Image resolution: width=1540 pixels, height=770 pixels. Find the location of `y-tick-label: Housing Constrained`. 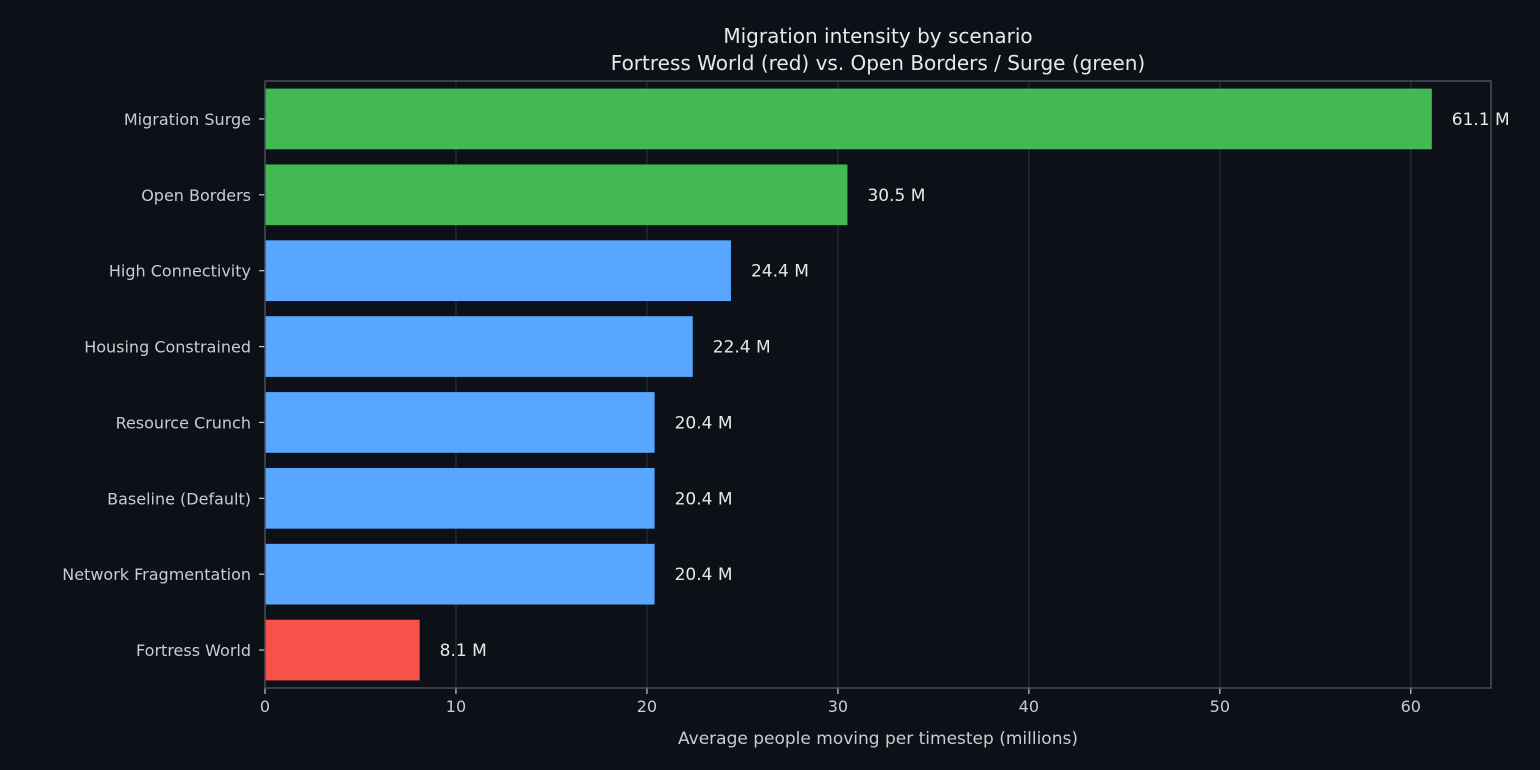

y-tick-label: Housing Constrained is located at coordinates (167, 347).